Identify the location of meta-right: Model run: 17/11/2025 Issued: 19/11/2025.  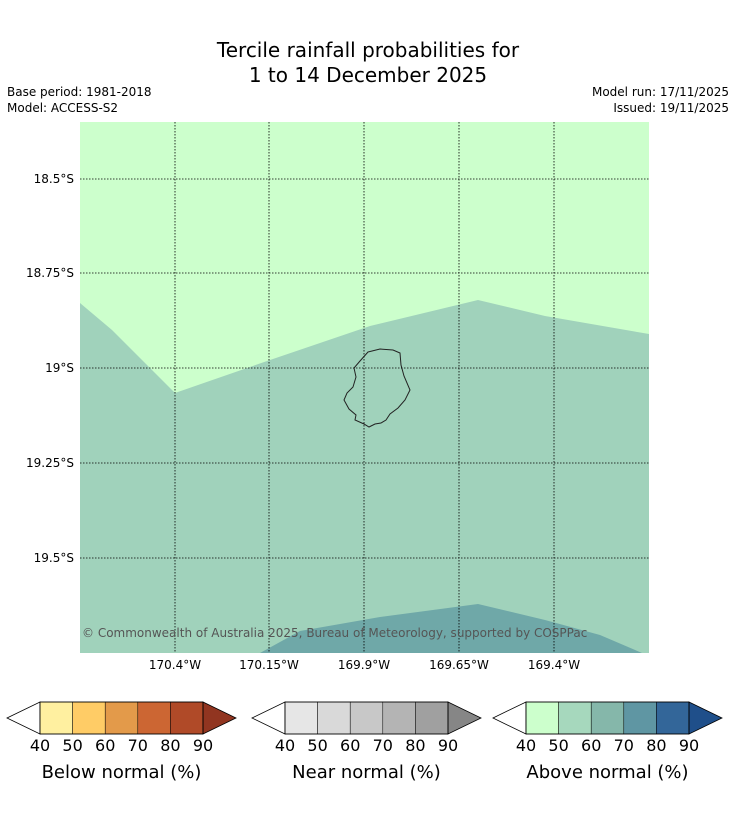
(660, 100).